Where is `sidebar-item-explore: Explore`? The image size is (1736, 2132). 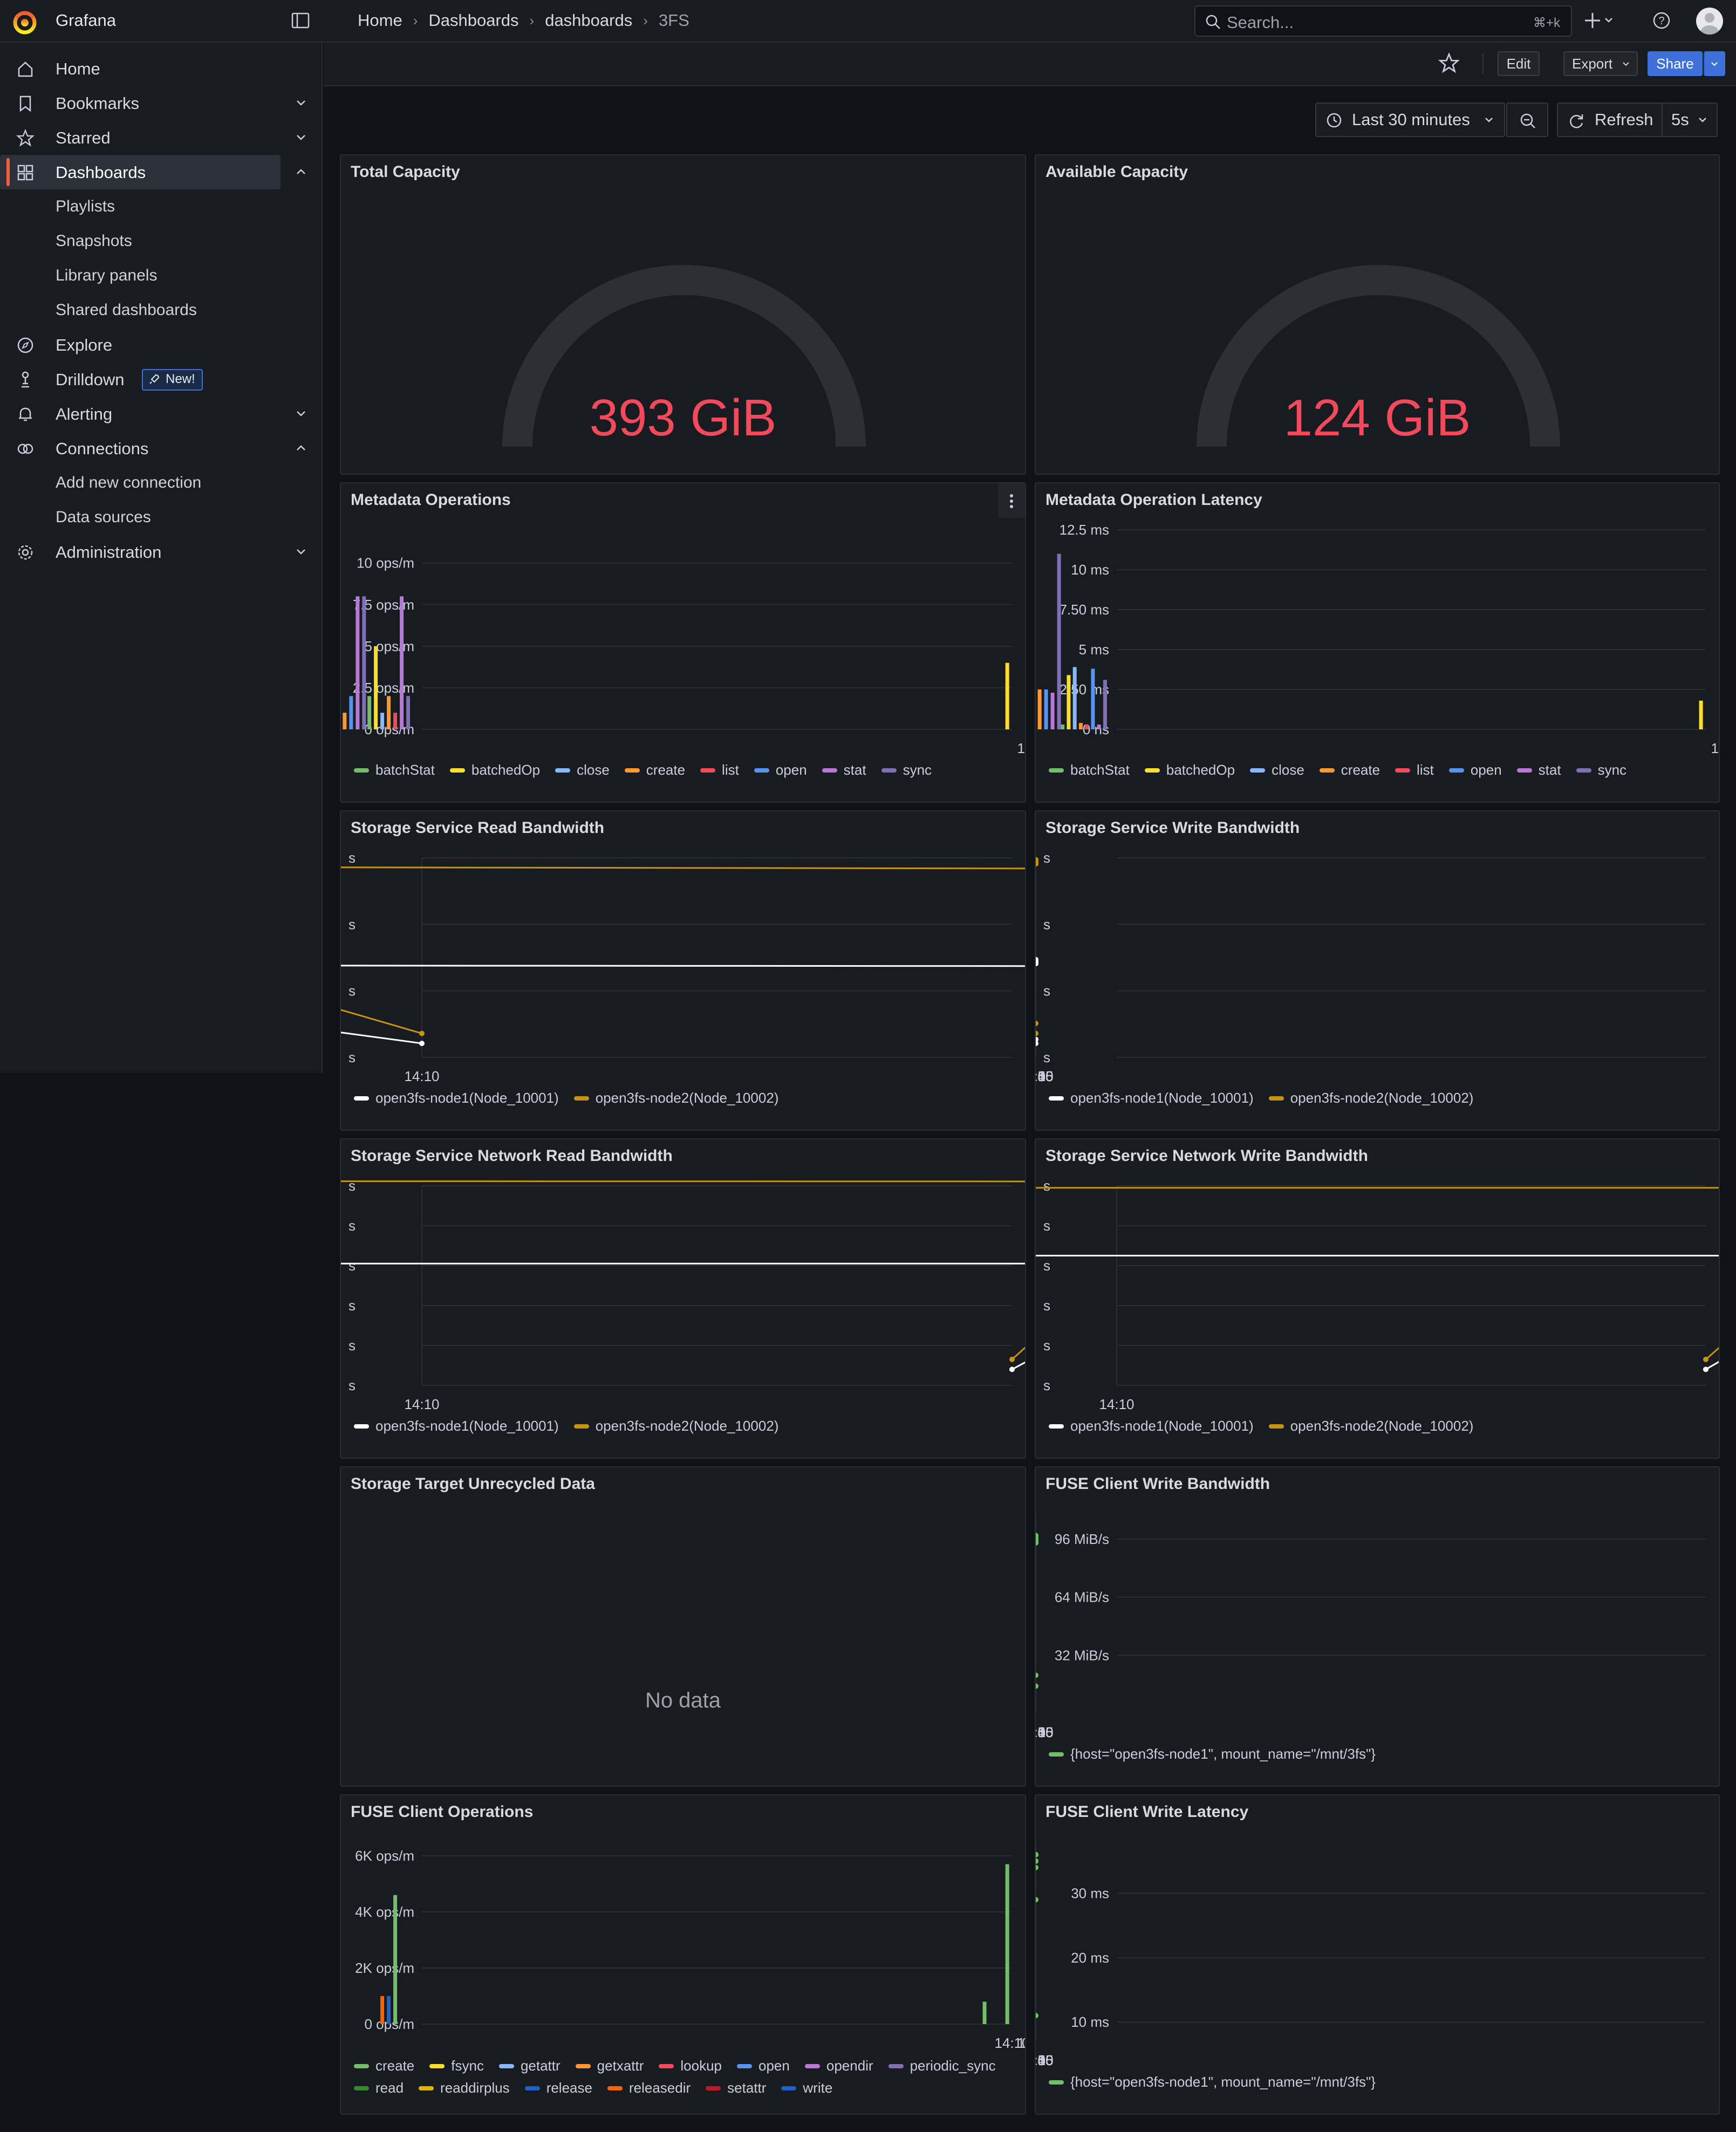 sidebar-item-explore: Explore is located at coordinates (161, 344).